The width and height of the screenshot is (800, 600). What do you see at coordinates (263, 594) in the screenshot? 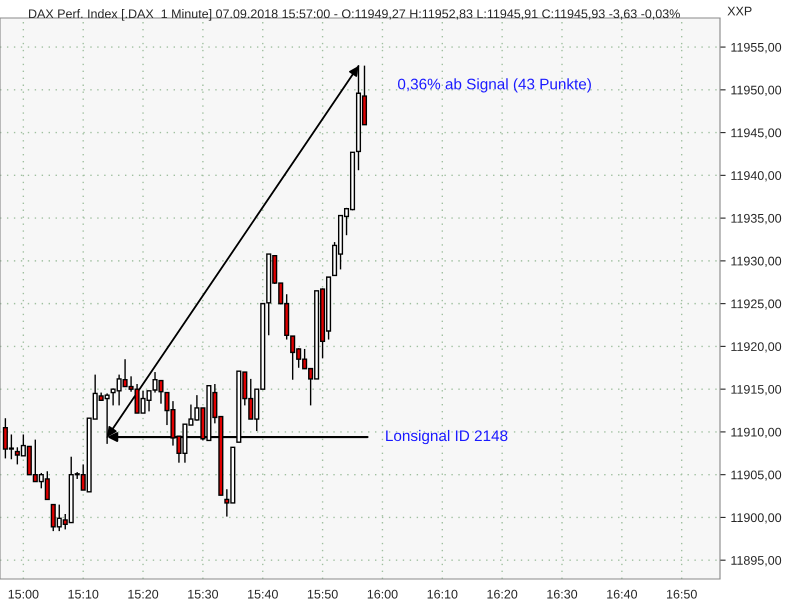
I see `x-tick-label: 15:40` at bounding box center [263, 594].